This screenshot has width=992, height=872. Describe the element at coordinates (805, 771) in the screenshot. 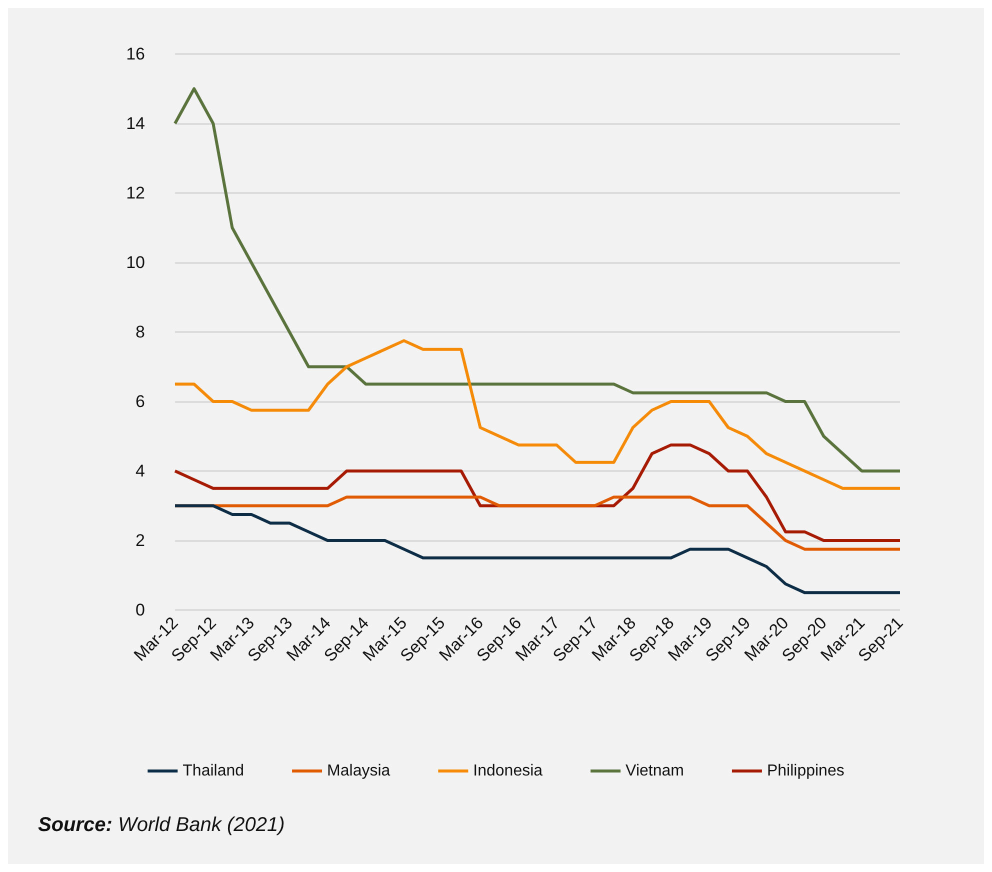

I see `legend-label: Philippines` at that location.